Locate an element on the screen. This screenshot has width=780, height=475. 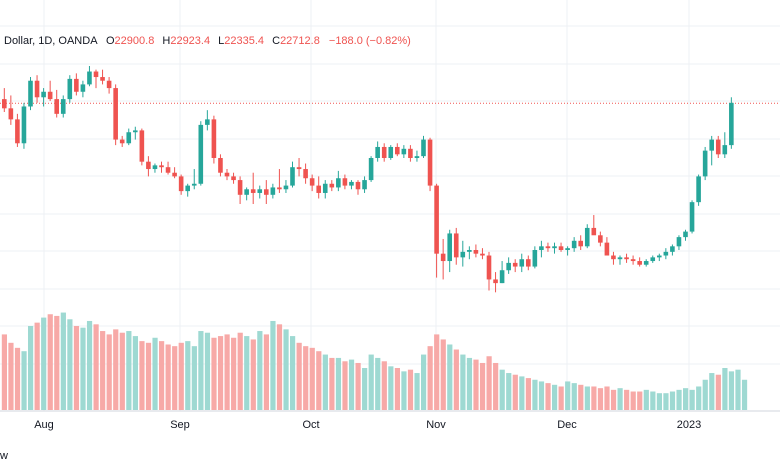
footer-partial-text: w is located at coordinates (4, 456).